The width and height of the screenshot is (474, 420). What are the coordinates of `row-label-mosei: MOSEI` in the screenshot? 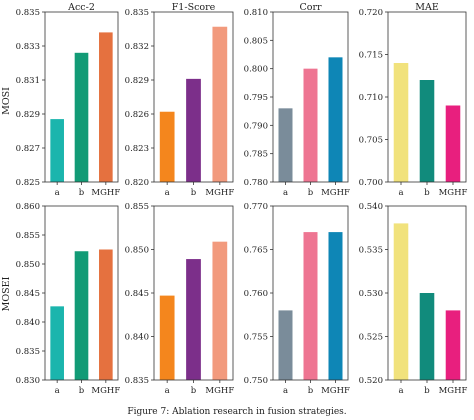 It's located at (6, 293).